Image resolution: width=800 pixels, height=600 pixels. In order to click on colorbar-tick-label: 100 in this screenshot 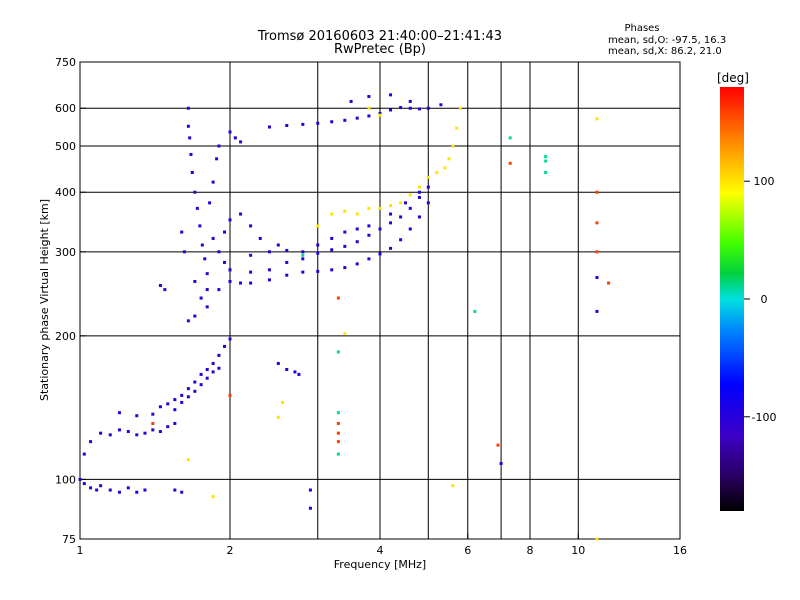, I will do `click(764, 181)`.